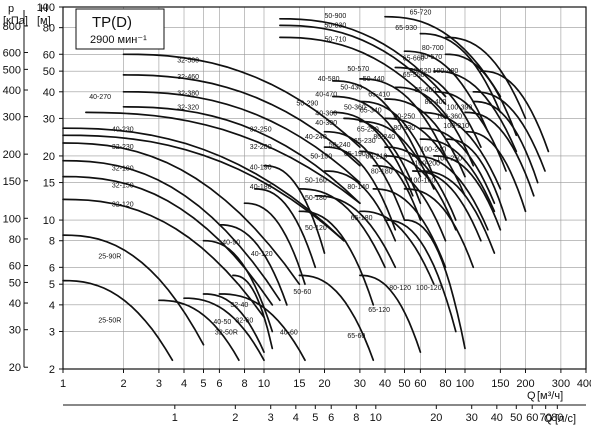 This screenshot has width=591, height=425. What do you see at coordinates (49, 184) in the screenshot?
I see `h-tick-label: 15` at bounding box center [49, 184].